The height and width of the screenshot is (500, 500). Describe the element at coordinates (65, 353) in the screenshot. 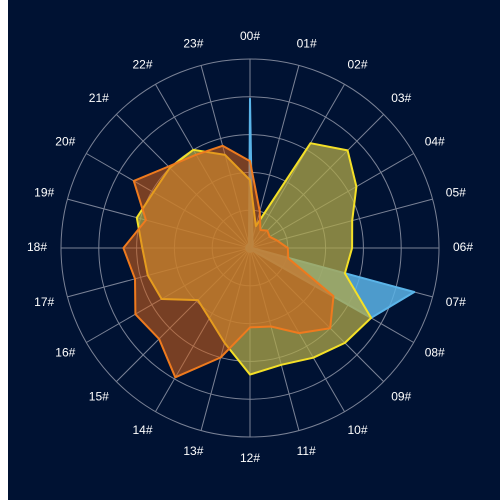

I see `axis-label-16: 16#` at that location.